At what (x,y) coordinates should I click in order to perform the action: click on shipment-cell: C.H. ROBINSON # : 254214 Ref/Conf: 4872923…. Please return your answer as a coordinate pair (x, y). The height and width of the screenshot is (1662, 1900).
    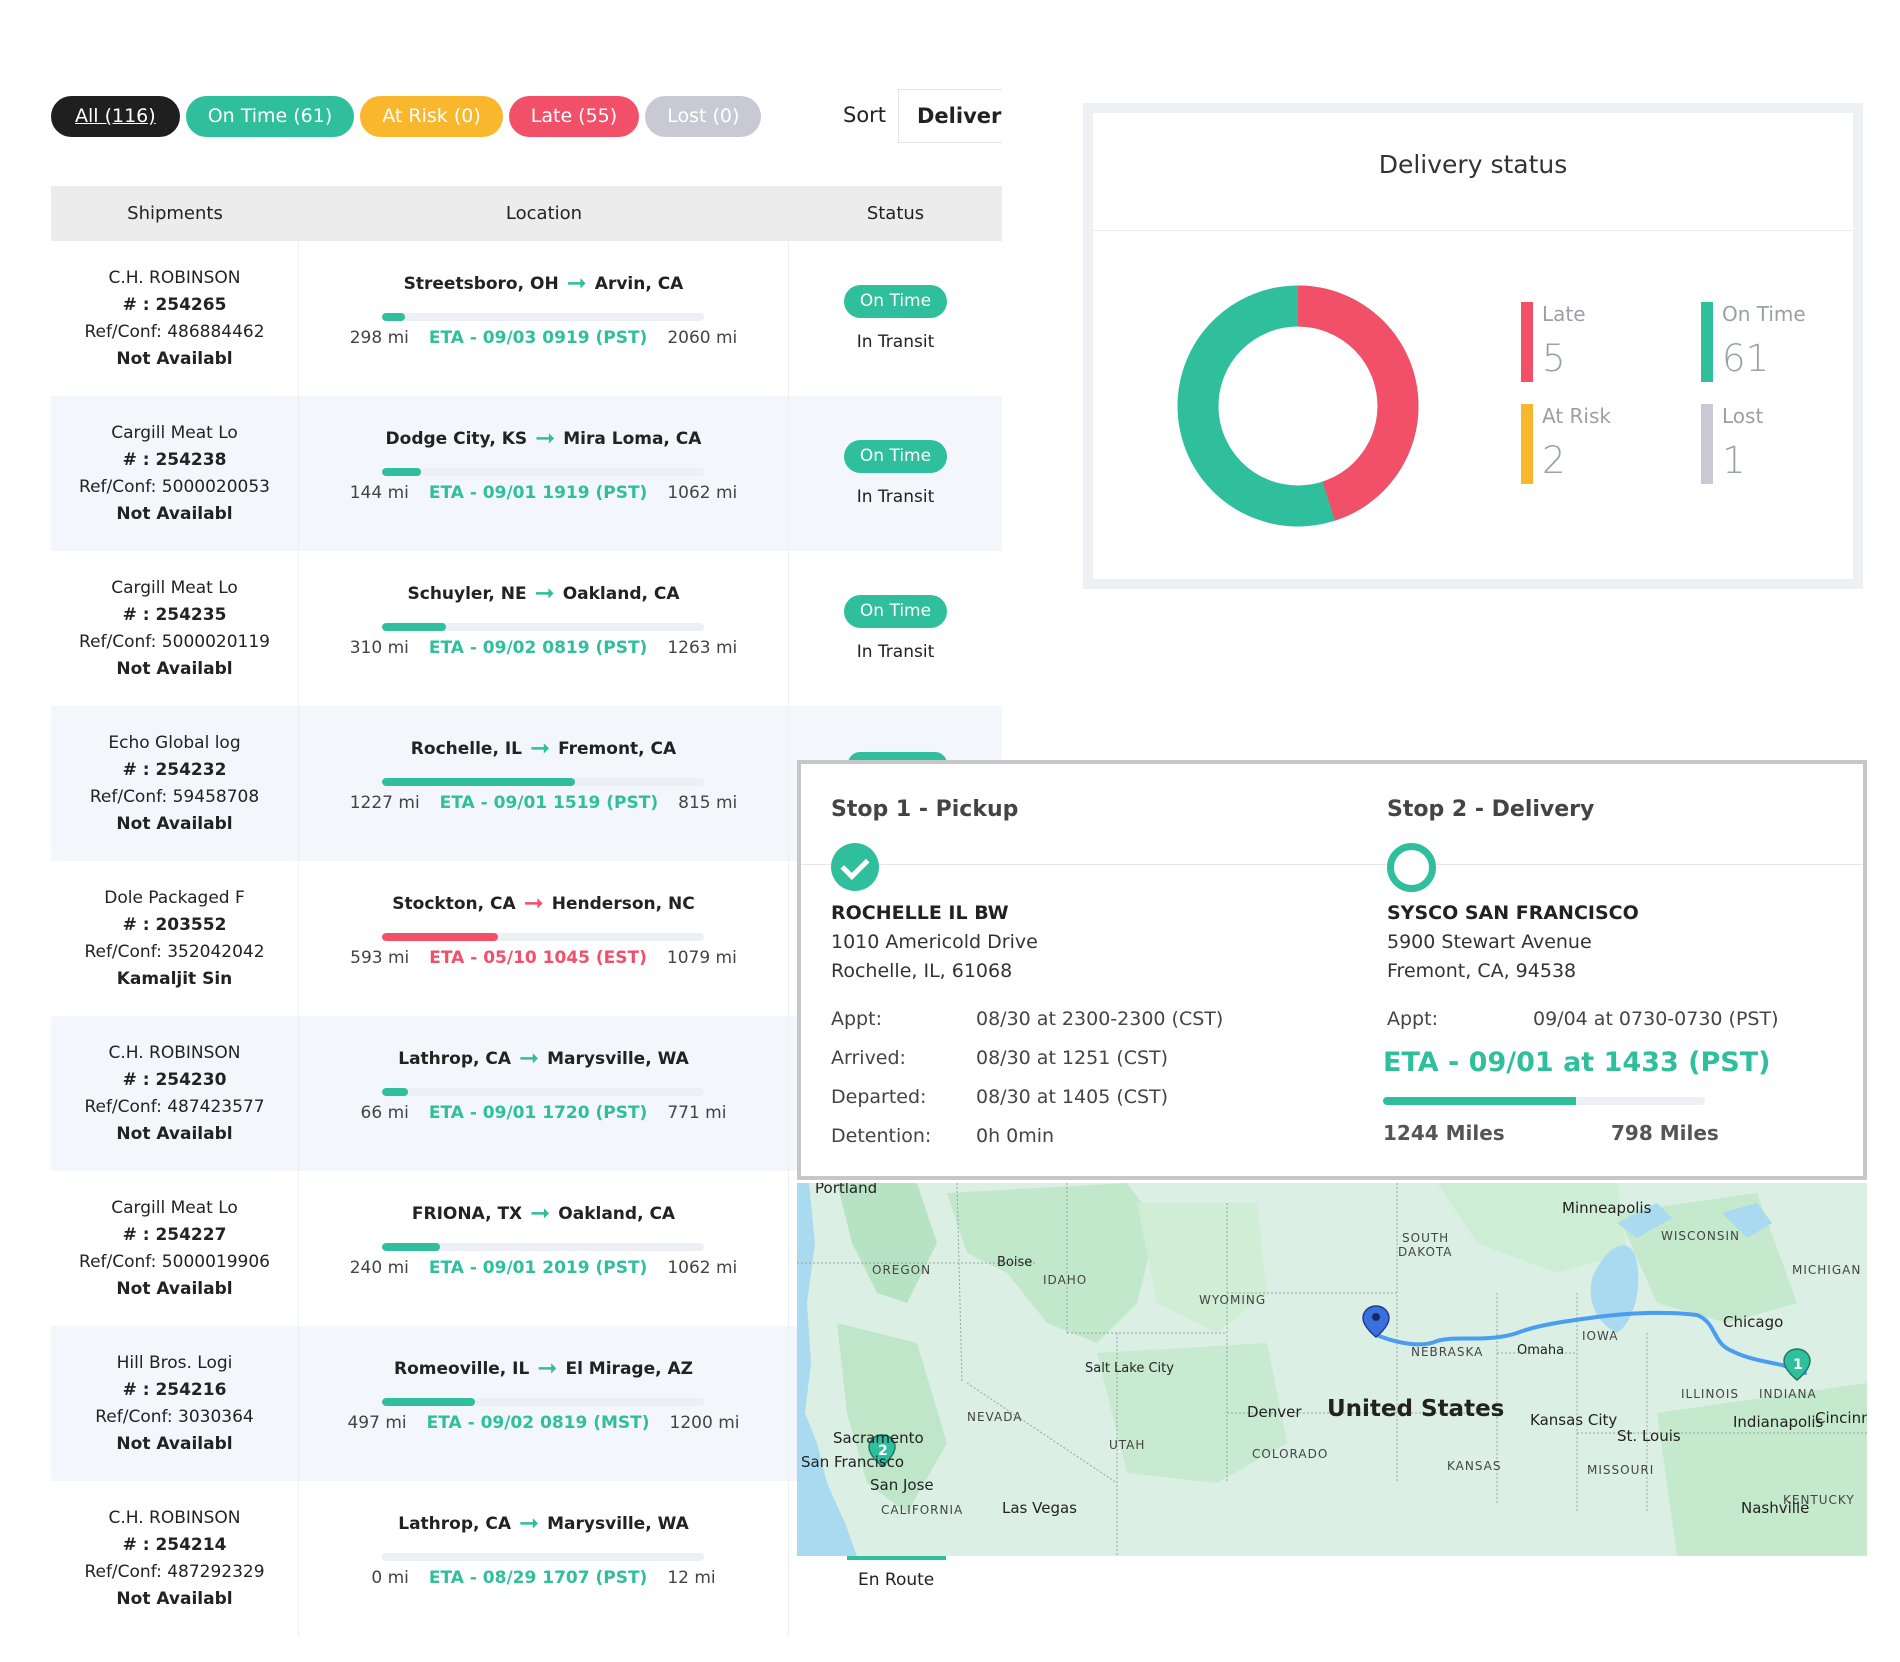
    Looking at the image, I should click on (175, 1558).